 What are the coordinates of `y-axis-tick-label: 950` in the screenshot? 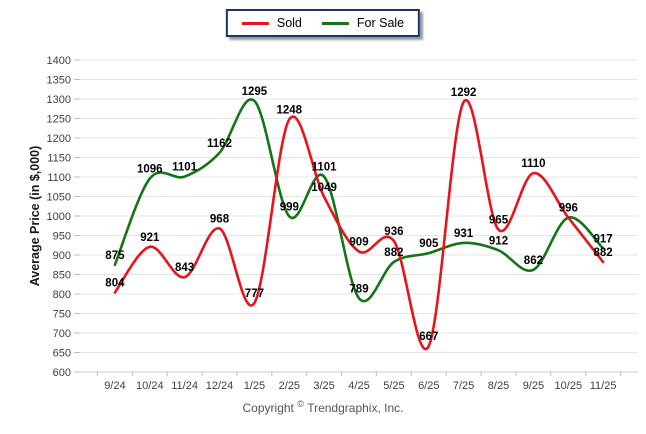 It's located at (62, 237).